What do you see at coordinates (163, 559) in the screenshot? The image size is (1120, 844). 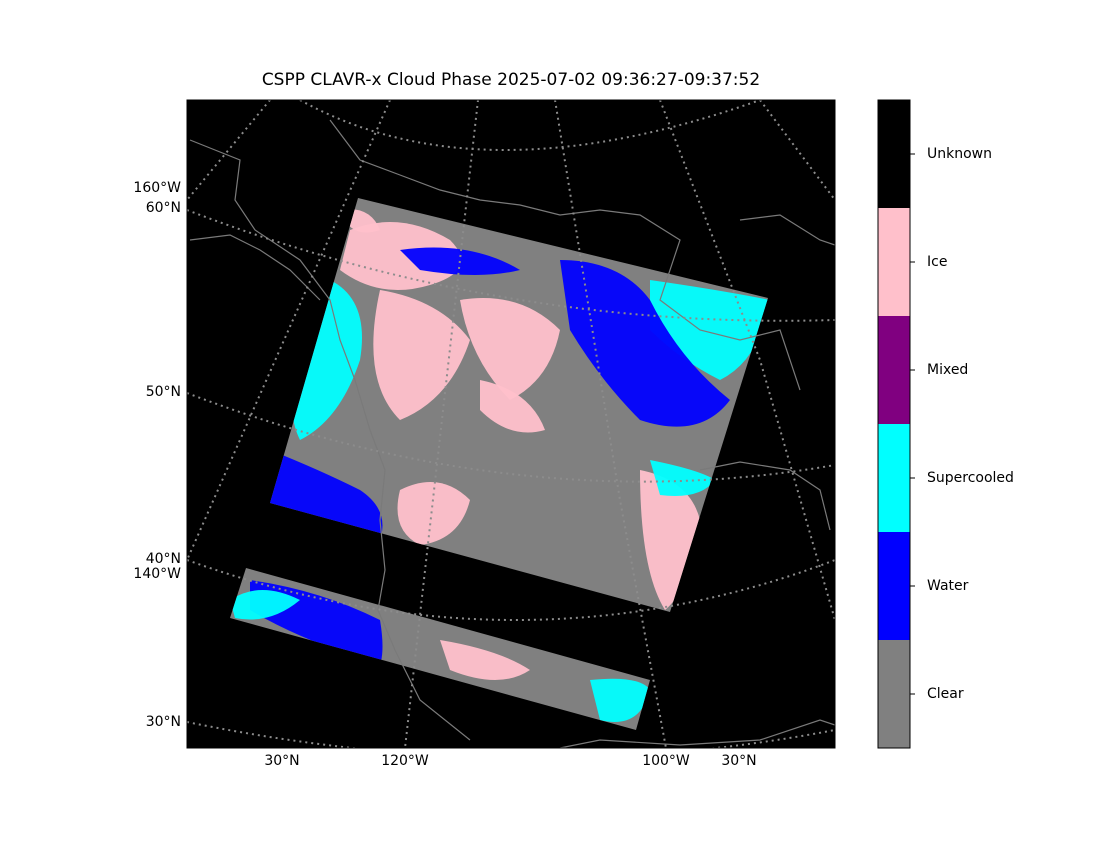 I see `lat-lon-label: 40°N` at bounding box center [163, 559].